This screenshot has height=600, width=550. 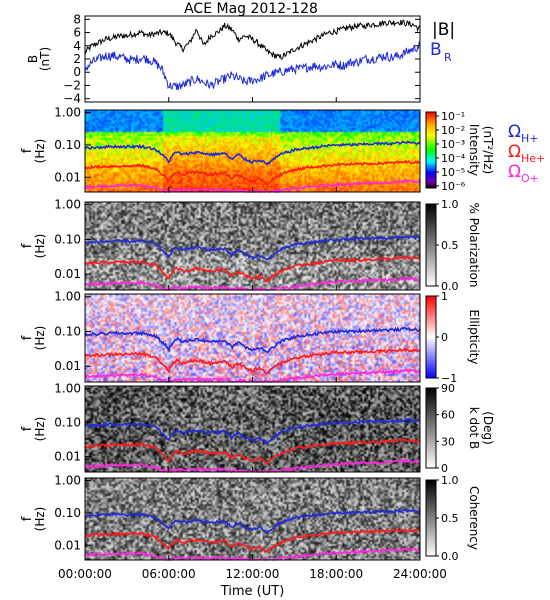 What do you see at coordinates (453, 116) in the screenshot?
I see `colorbar-tick-label: 10⁻¹` at bounding box center [453, 116].